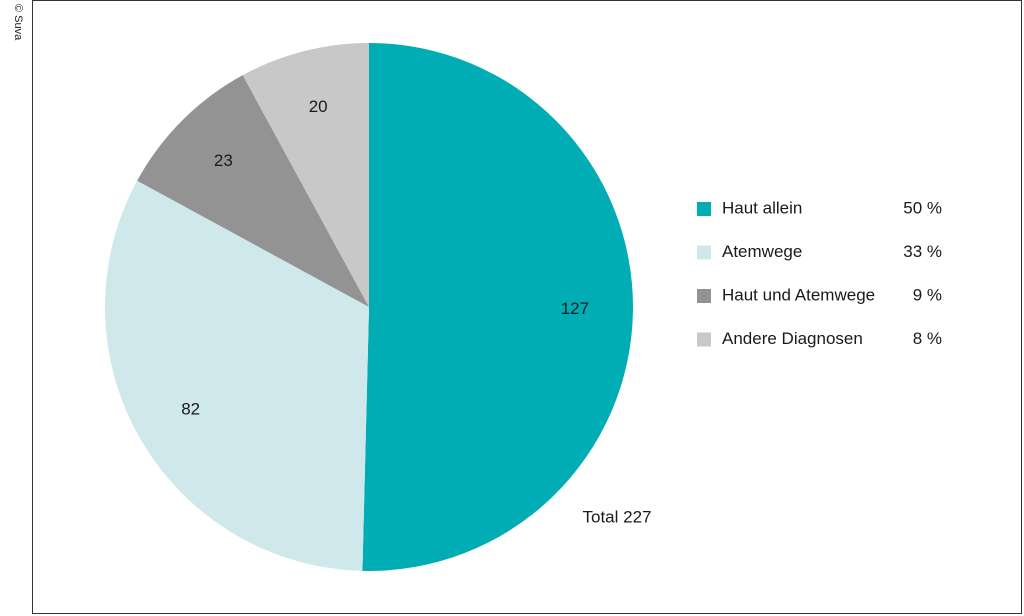 The width and height of the screenshot is (1024, 616). Describe the element at coordinates (798, 294) in the screenshot. I see `legend-label: Haut und Atemwege` at that location.